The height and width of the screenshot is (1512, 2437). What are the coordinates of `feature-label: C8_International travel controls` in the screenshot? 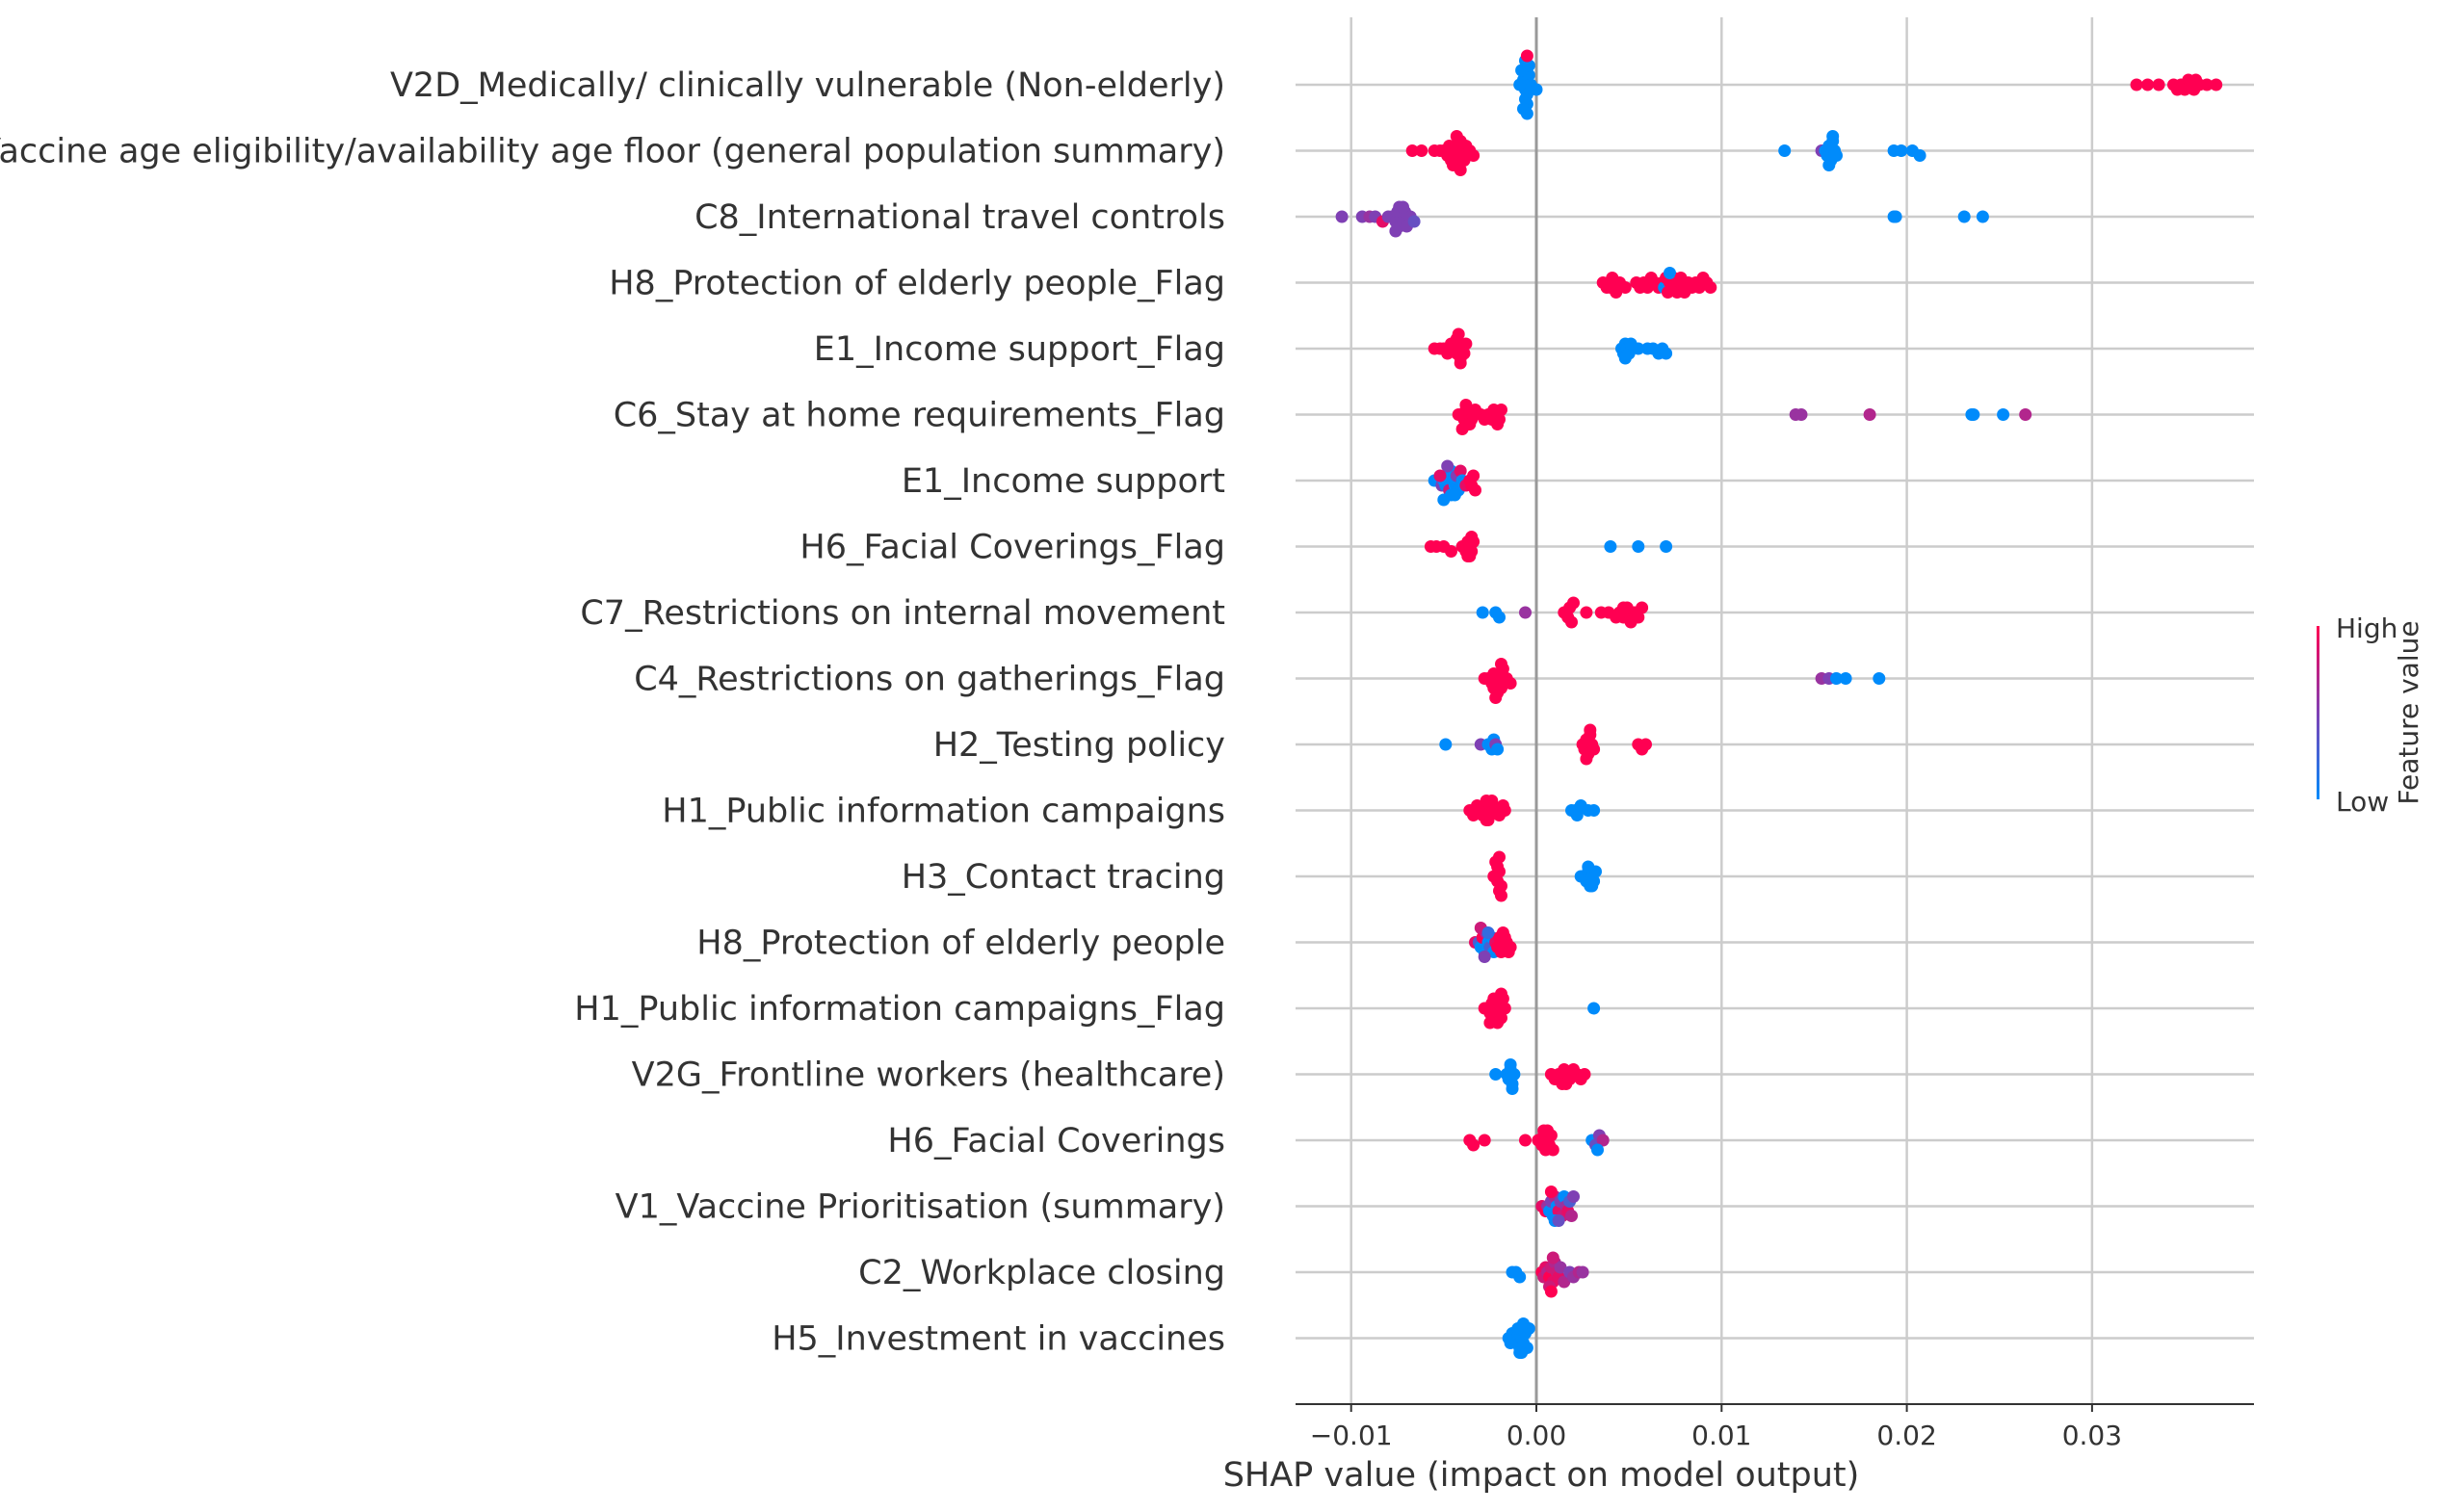 It's located at (959, 217).